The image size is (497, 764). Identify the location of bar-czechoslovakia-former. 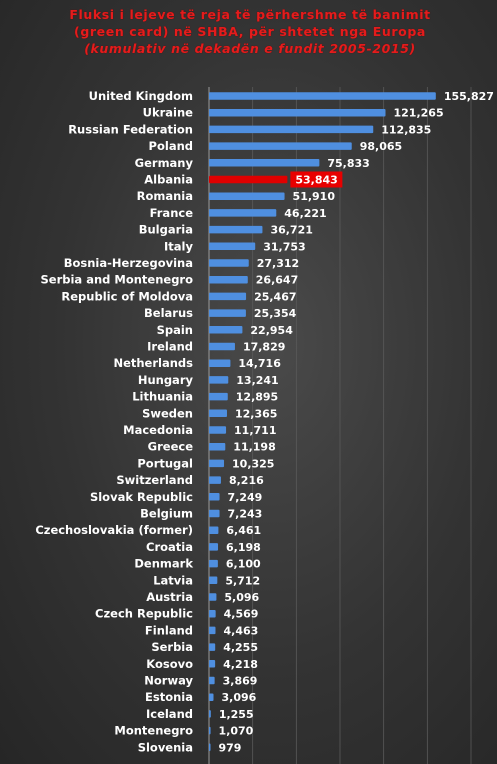
(214, 530).